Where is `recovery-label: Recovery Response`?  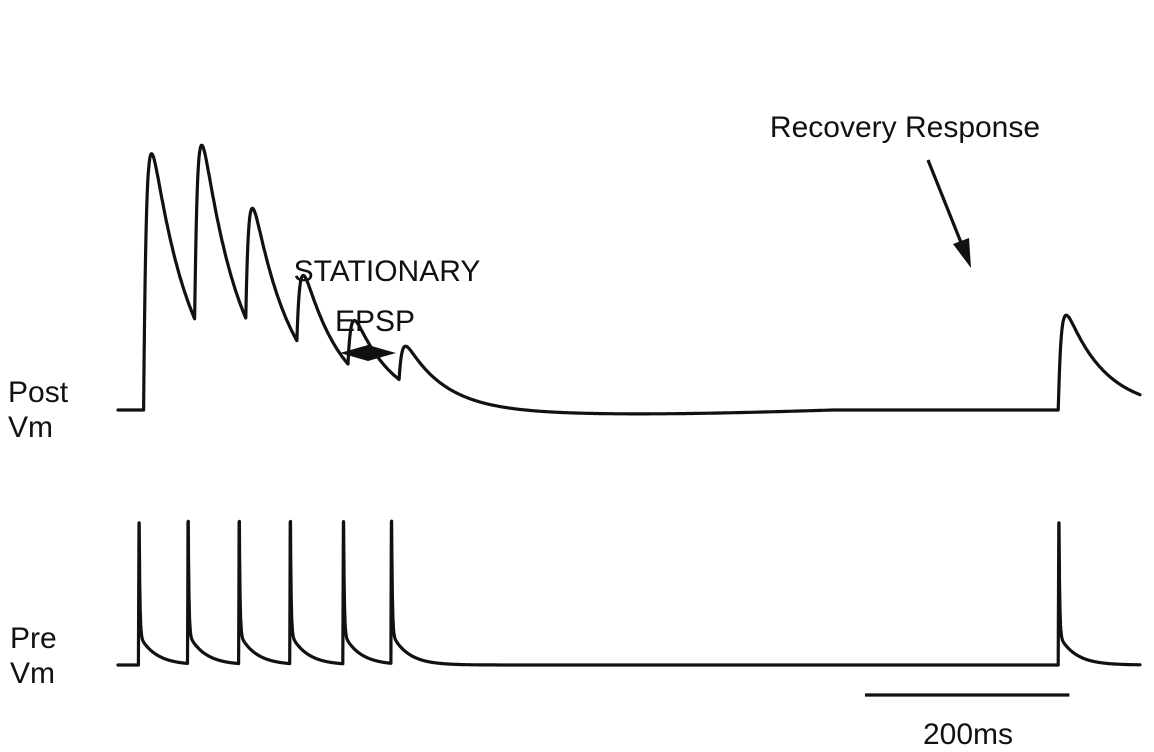
recovery-label: Recovery Response is located at coordinates (905, 127).